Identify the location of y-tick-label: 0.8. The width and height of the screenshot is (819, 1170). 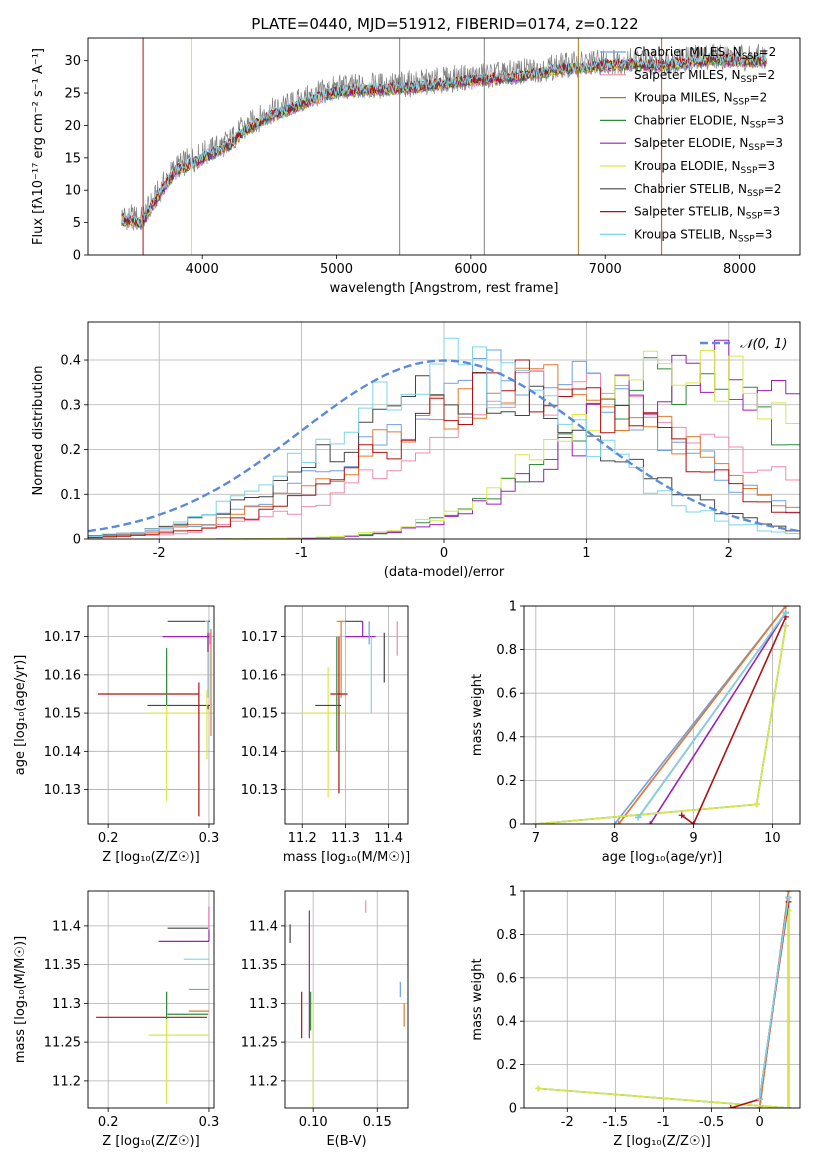
(506, 650).